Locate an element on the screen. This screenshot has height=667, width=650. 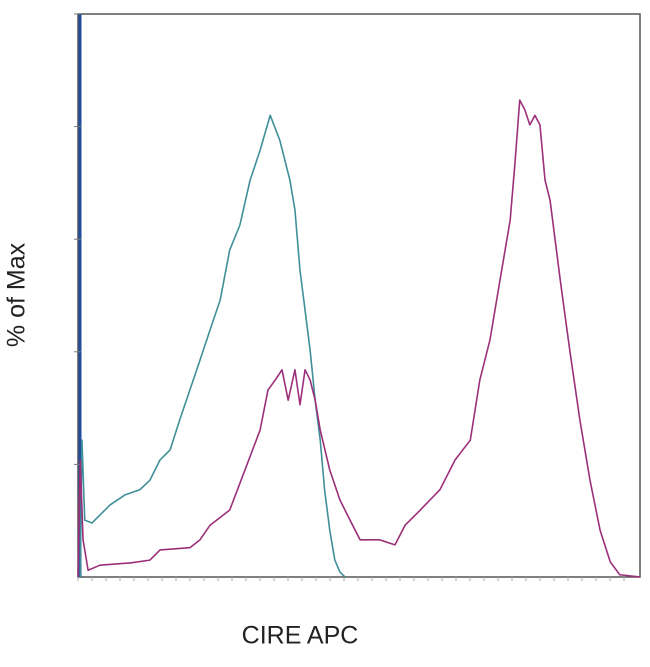
x-axis-label: CIRE APC is located at coordinates (300, 636).